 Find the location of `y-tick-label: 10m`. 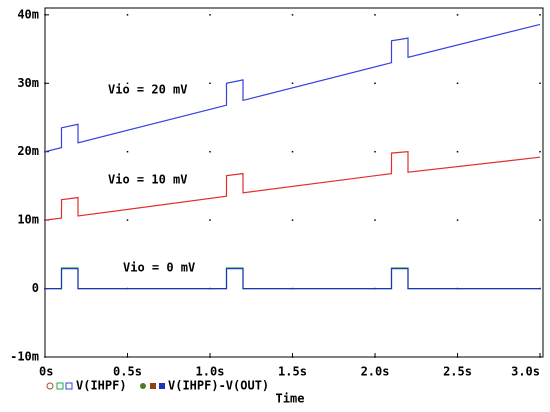

y-tick-label: 10m is located at coordinates (28, 220).